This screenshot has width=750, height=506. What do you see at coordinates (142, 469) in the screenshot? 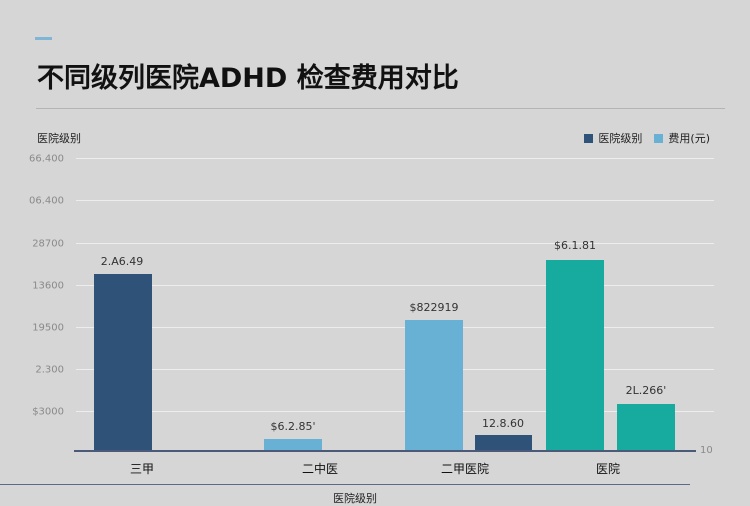
I see `category-label: 三甲` at bounding box center [142, 469].